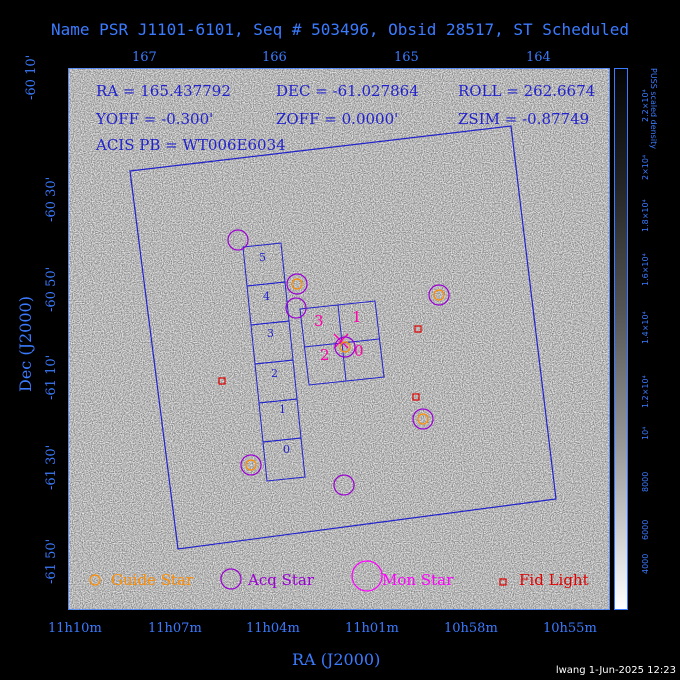 The width and height of the screenshot is (680, 680). Describe the element at coordinates (95, 580) in the screenshot. I see `legend-guide-icon` at that location.